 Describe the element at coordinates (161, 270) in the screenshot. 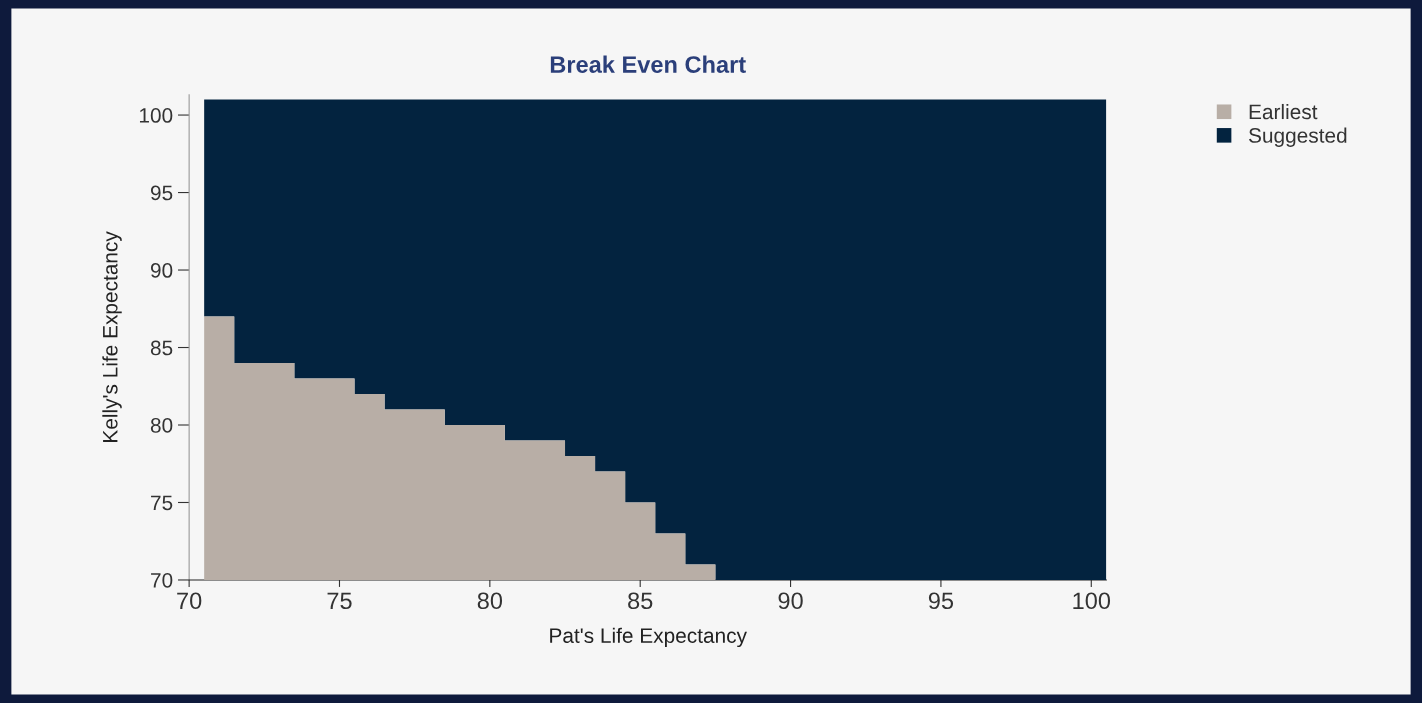

I see `y-tick-label: 90` at that location.